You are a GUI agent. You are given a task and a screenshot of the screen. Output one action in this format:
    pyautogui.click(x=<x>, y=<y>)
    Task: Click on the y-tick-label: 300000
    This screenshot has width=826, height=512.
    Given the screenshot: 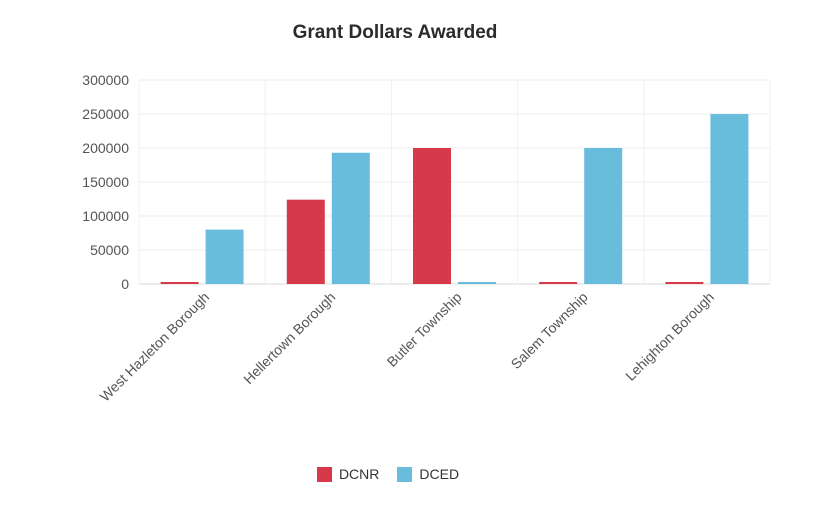 What is the action you would take?
    pyautogui.click(x=105, y=80)
    